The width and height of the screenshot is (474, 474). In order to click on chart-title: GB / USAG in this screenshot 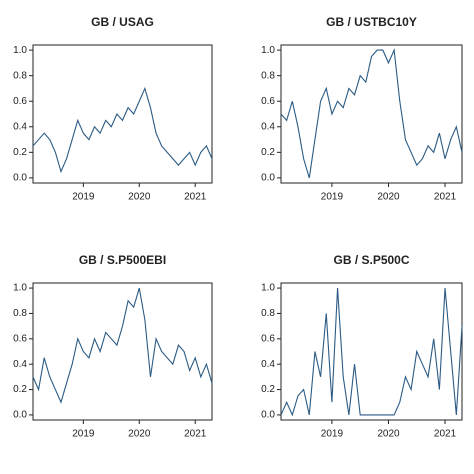, I will do `click(122, 22)`.